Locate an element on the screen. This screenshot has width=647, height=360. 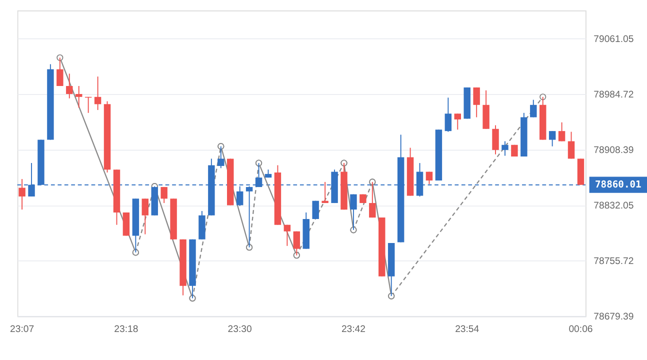
x-tick-label: 00:06 is located at coordinates (580, 329).